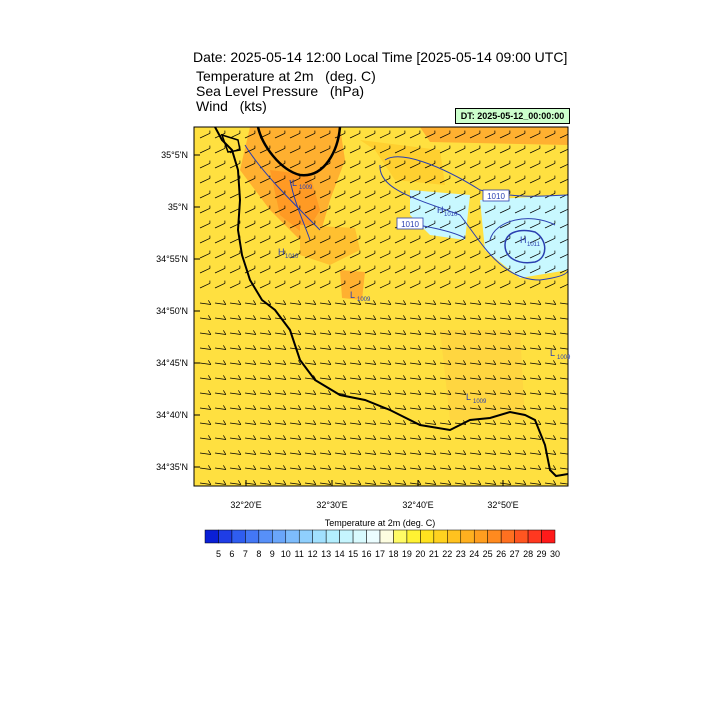 The width and height of the screenshot is (720, 720). What do you see at coordinates (367, 554) in the screenshot?
I see `colorbar-label: 16` at bounding box center [367, 554].